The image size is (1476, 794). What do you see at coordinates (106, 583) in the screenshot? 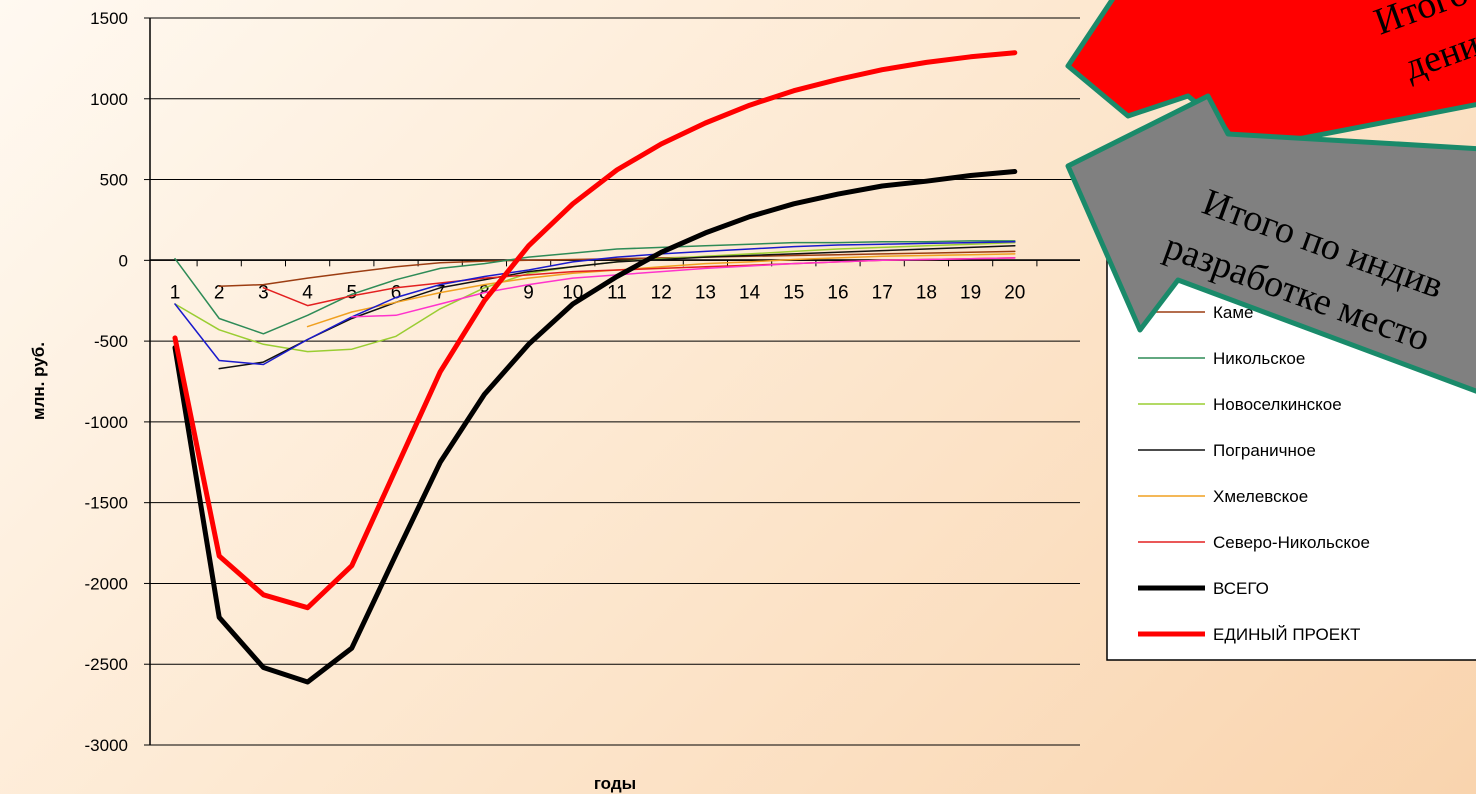
I see `y-tick-label: -2000` at bounding box center [106, 583].